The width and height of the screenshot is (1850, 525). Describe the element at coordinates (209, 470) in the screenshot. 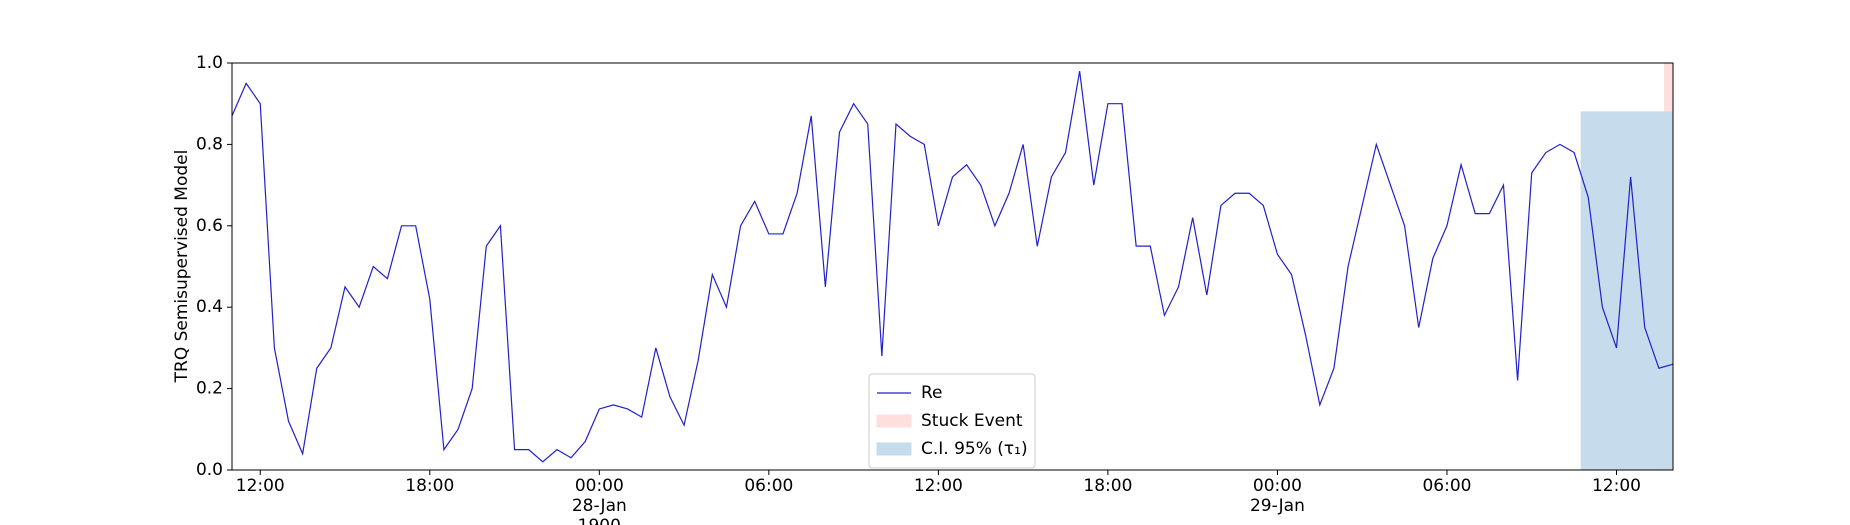

I see `y-tick-label: 0.0` at that location.